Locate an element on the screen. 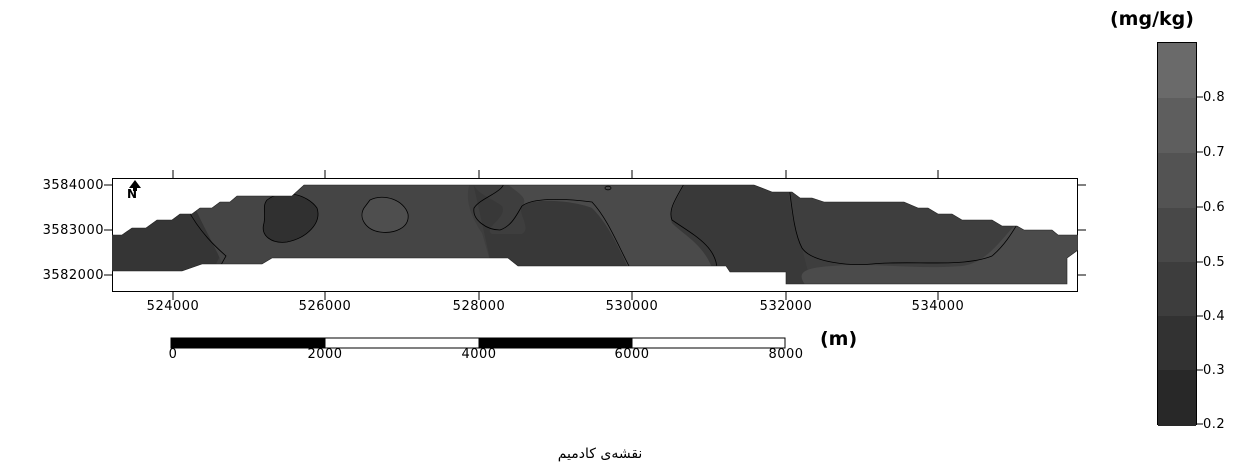 Image resolution: width=1248 pixels, height=466 pixels. map-caption: نقشه‌ی کادمیم is located at coordinates (600, 454).